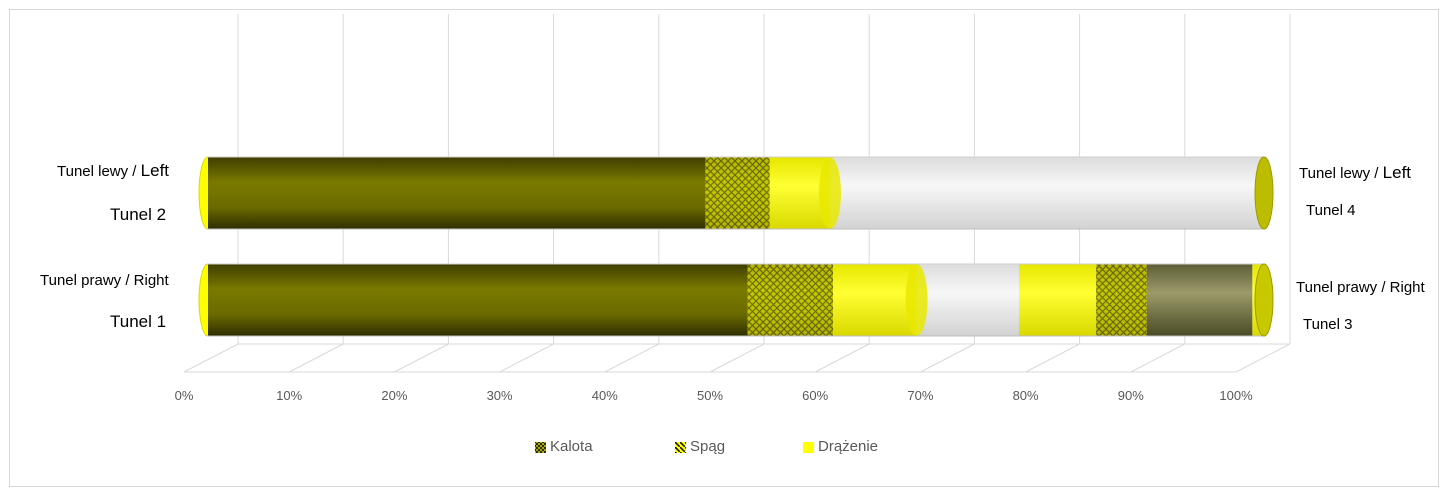  What do you see at coordinates (710, 395) in the screenshot?
I see `x-tick-label: 50%` at bounding box center [710, 395].